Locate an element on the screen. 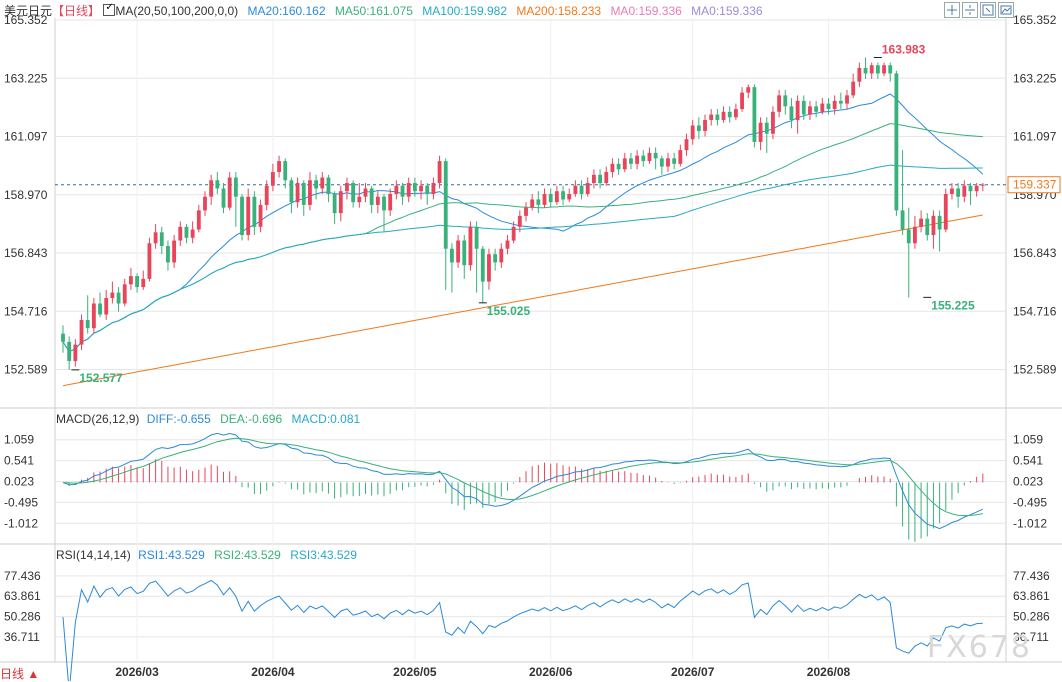 This screenshot has height=682, width=1062. rsi-panel is located at coordinates (522, 630).